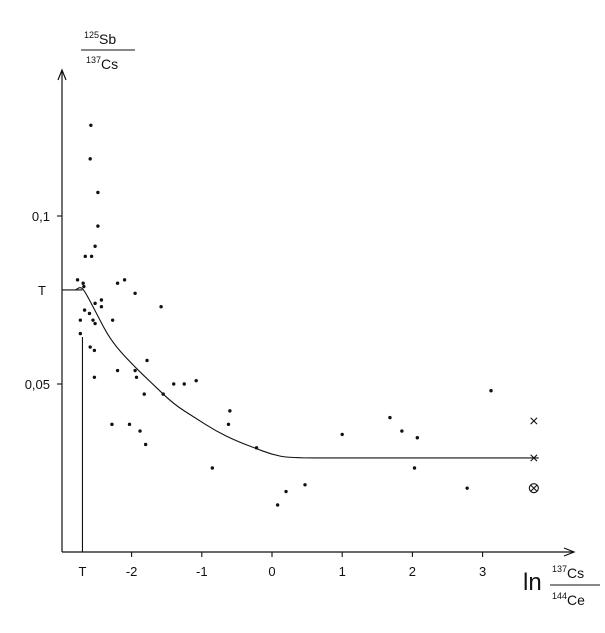 Image resolution: width=605 pixels, height=633 pixels. I want to click on y-ticks: 0,05 0,1, so click(43, 300).